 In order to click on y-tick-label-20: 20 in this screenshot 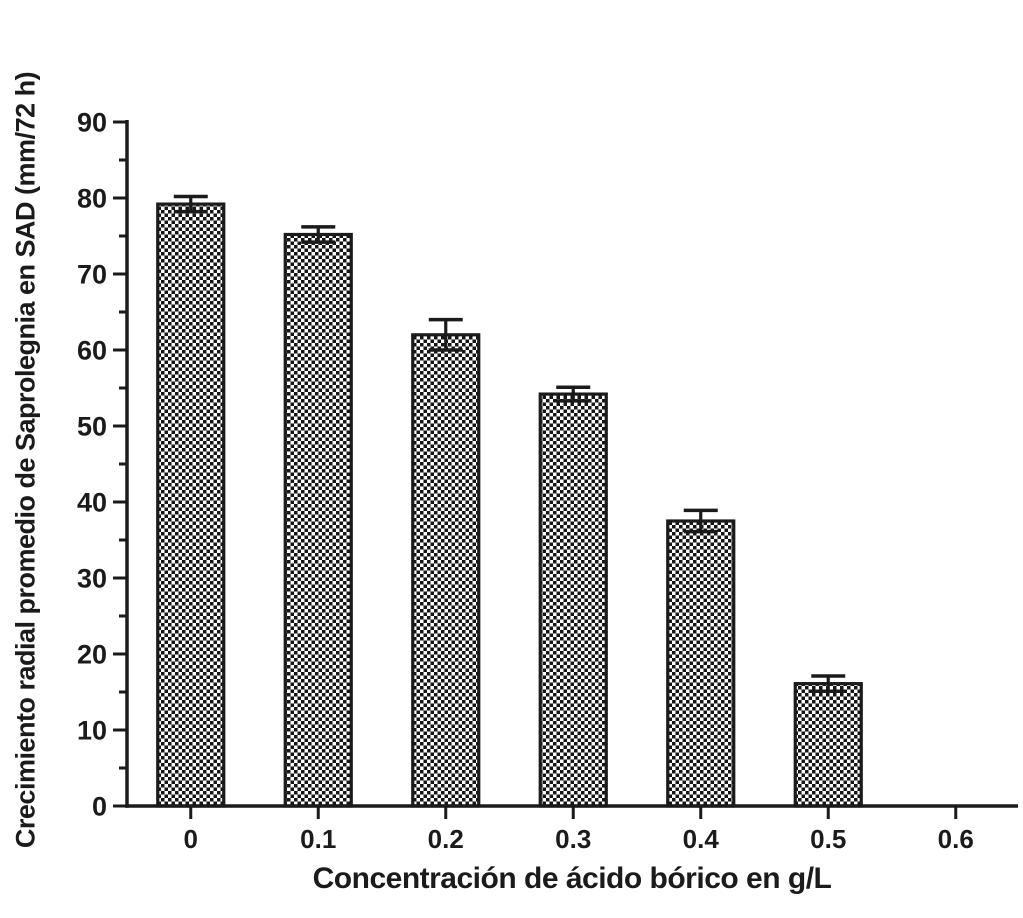, I will do `click(92, 655)`.